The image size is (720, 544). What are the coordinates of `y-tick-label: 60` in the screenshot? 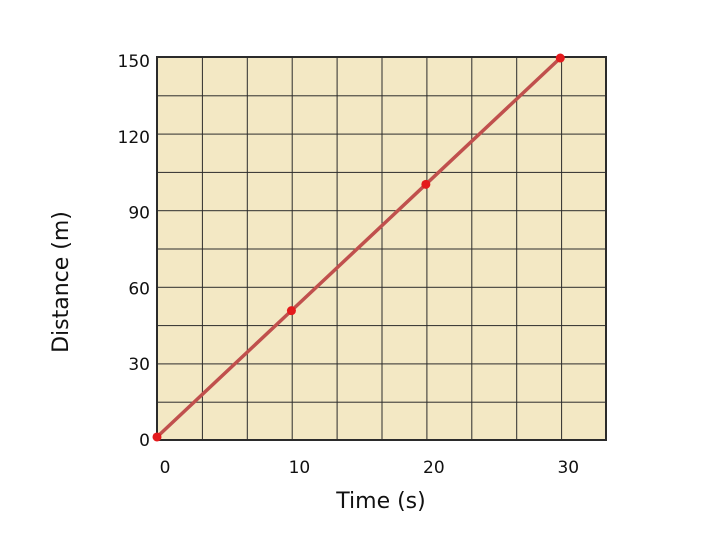 It's located at (139, 289).